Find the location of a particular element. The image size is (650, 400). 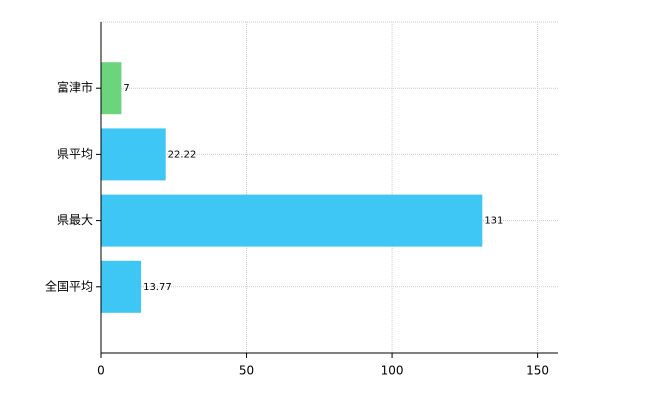

y-tick-label: 県平均 is located at coordinates (75, 154).